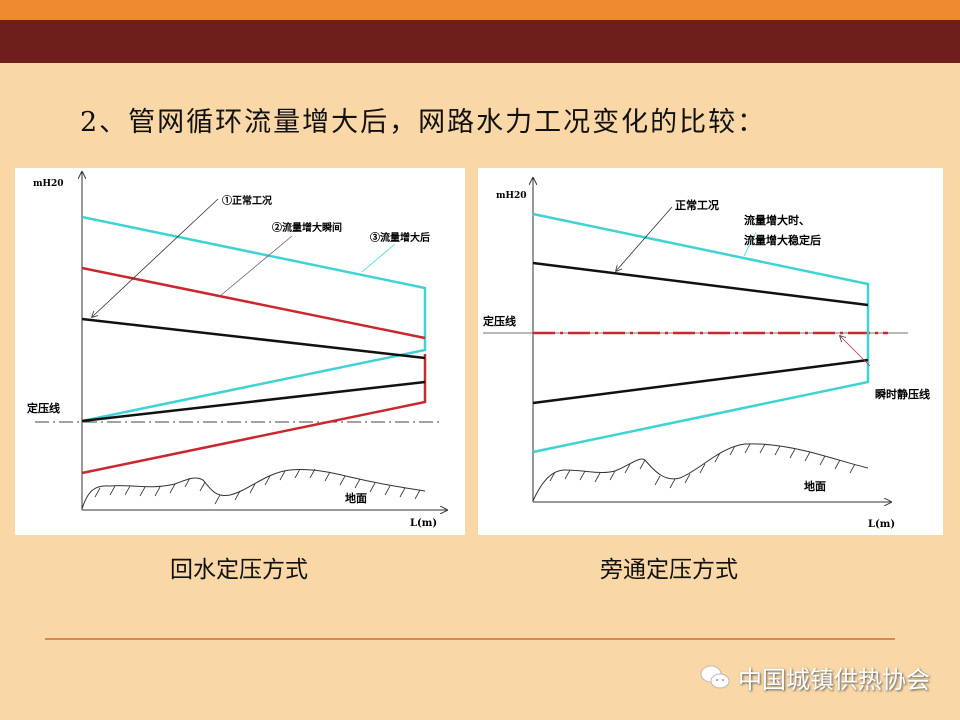 Image resolution: width=960 pixels, height=720 pixels. What do you see at coordinates (480, 41) in the screenshot?
I see `header-bar` at bounding box center [480, 41].